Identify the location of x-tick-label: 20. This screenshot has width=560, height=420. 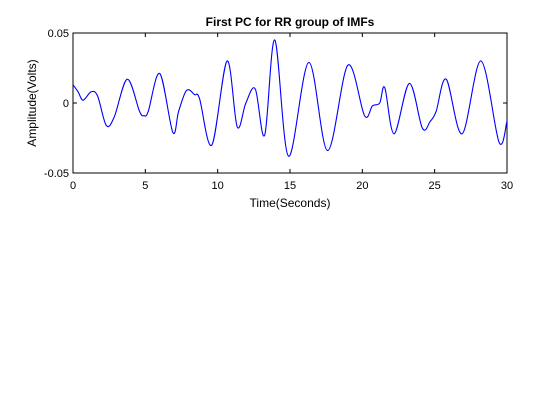
(362, 186).